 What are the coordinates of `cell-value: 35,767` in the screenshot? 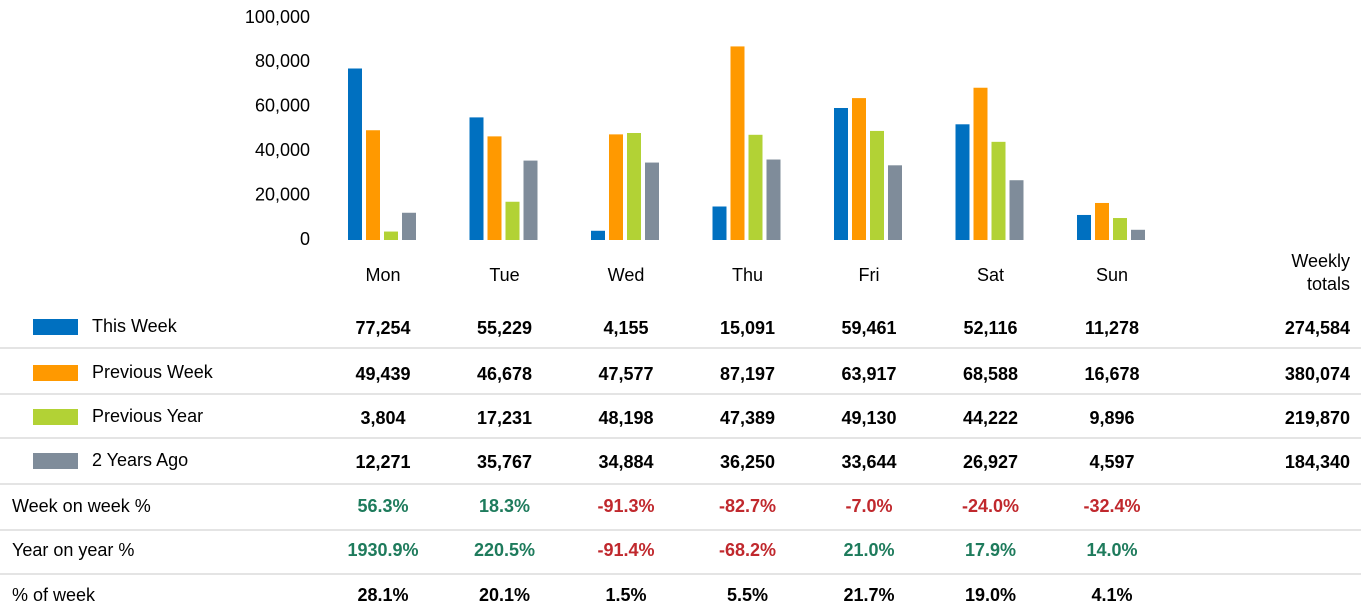 It's located at (504, 462).